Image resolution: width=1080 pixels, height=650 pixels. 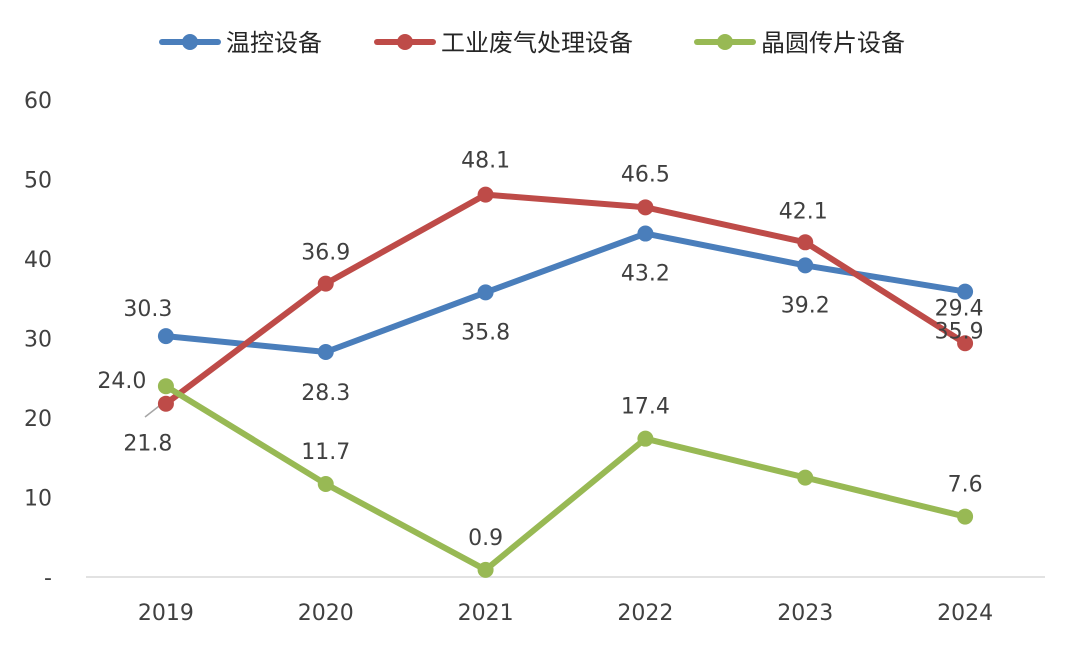 What do you see at coordinates (325, 253) in the screenshot?
I see `data-label: 36.9` at bounding box center [325, 253].